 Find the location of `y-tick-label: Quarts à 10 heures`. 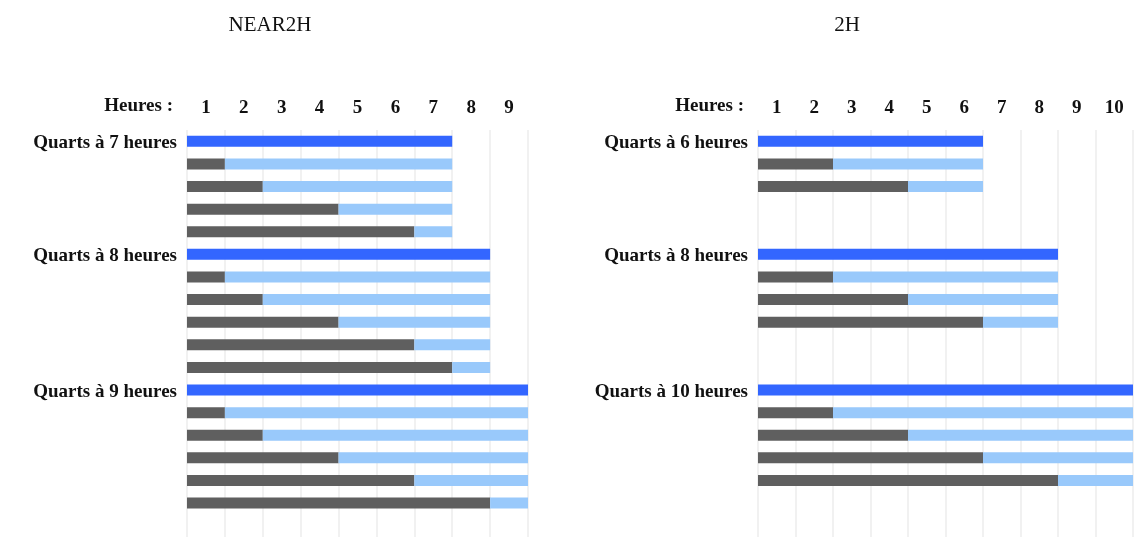

y-tick-label: Quarts à 10 heures is located at coordinates (671, 390).